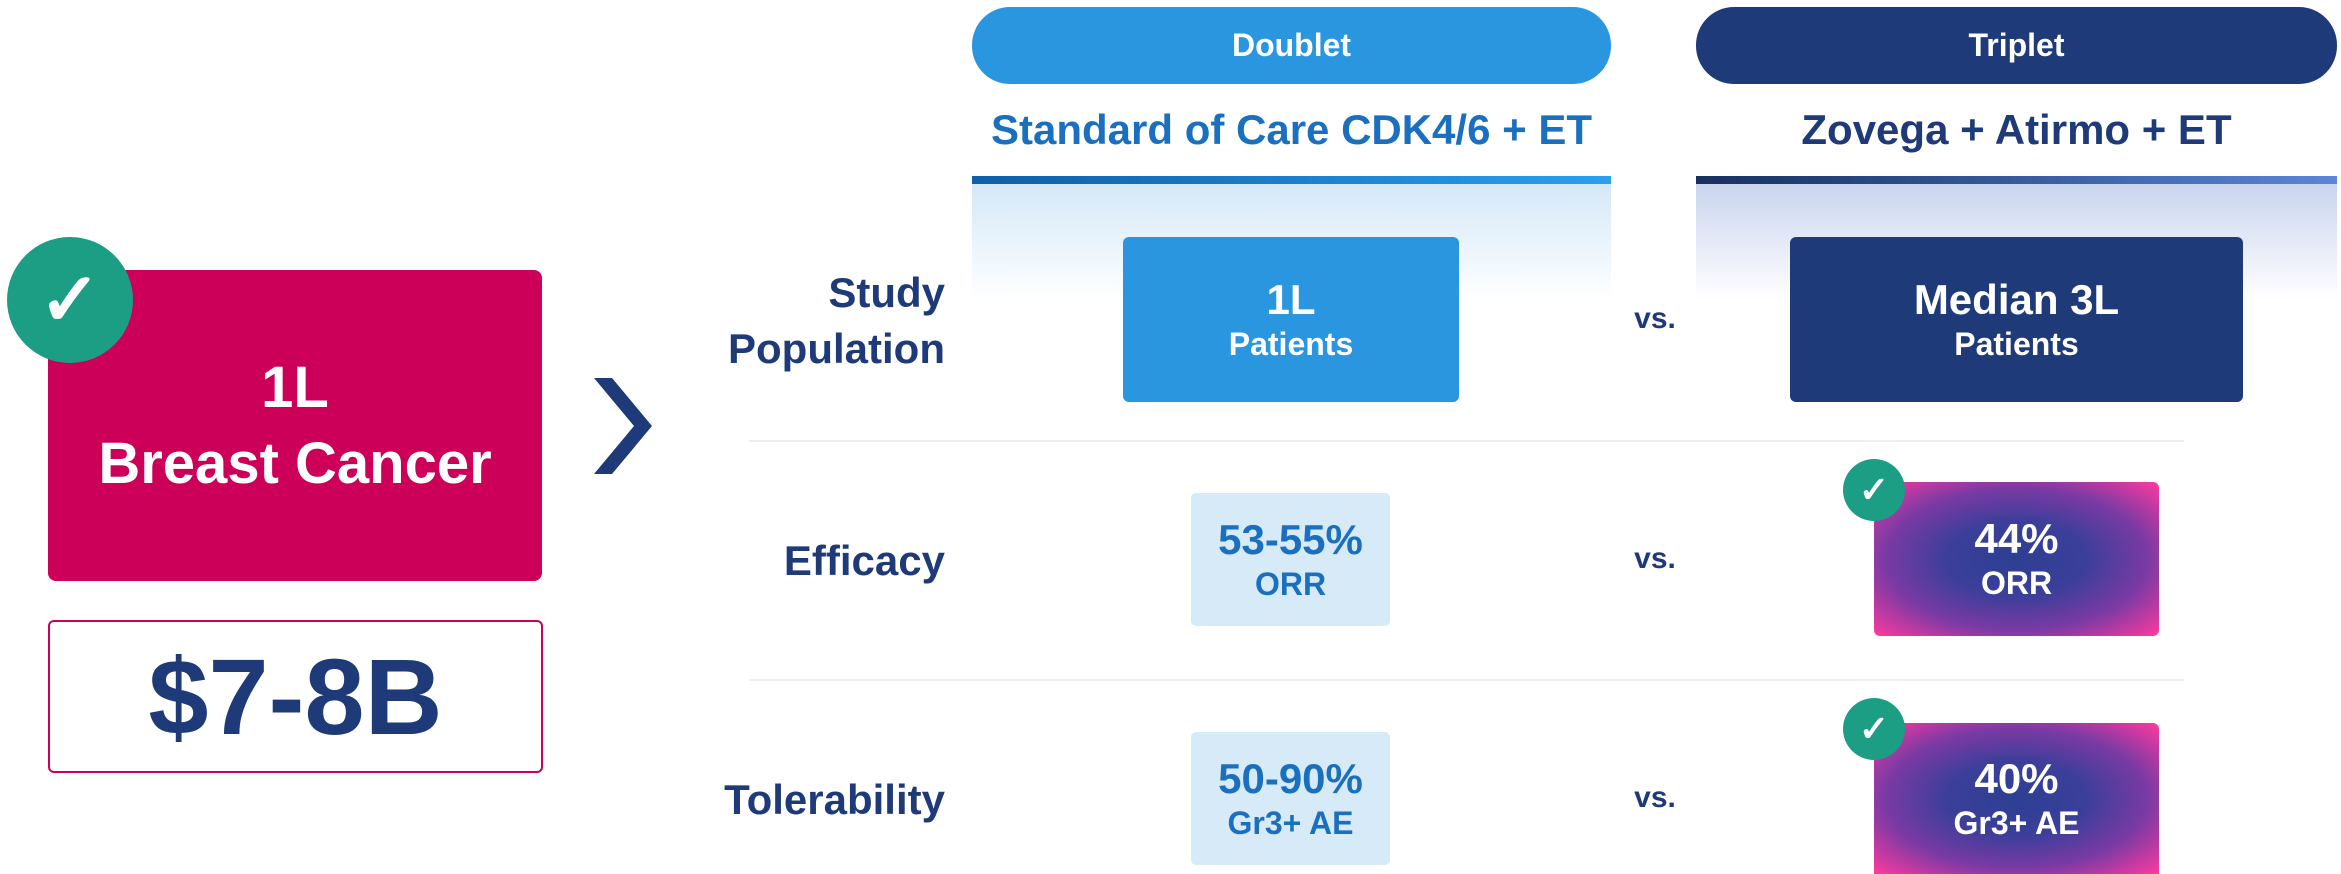 Image resolution: width=2341 pixels, height=874 pixels. I want to click on column-tag: Doublet, so click(1291, 45).